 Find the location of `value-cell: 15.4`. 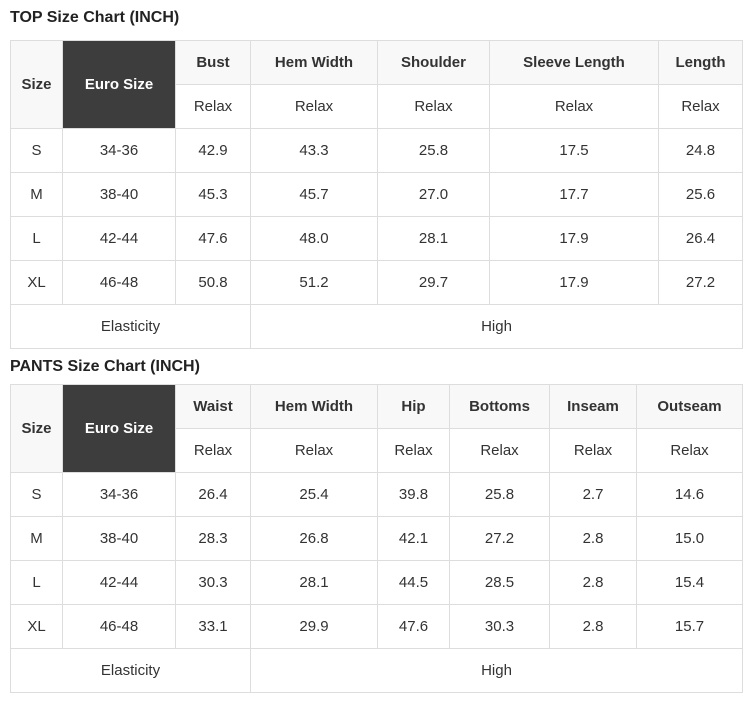

value-cell: 15.4 is located at coordinates (689, 582).